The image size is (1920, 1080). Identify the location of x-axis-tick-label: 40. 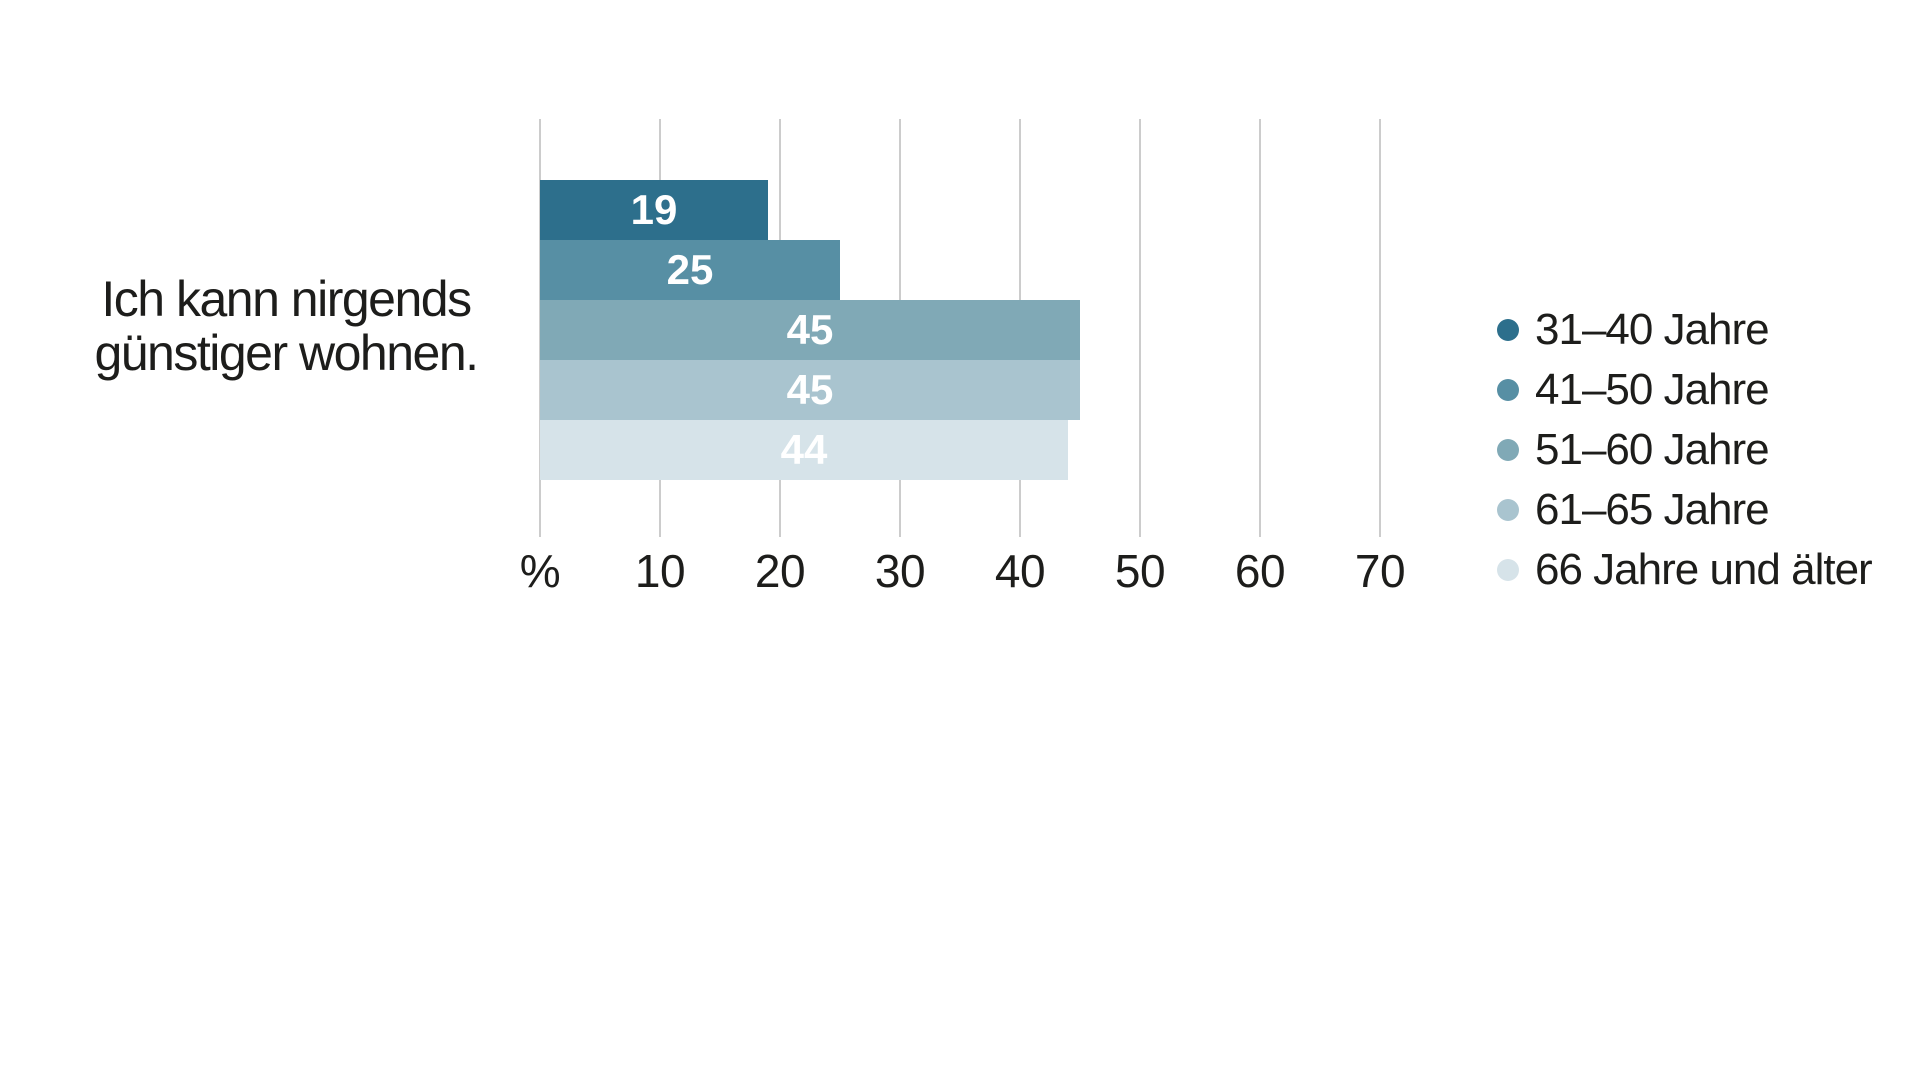
(1020, 571).